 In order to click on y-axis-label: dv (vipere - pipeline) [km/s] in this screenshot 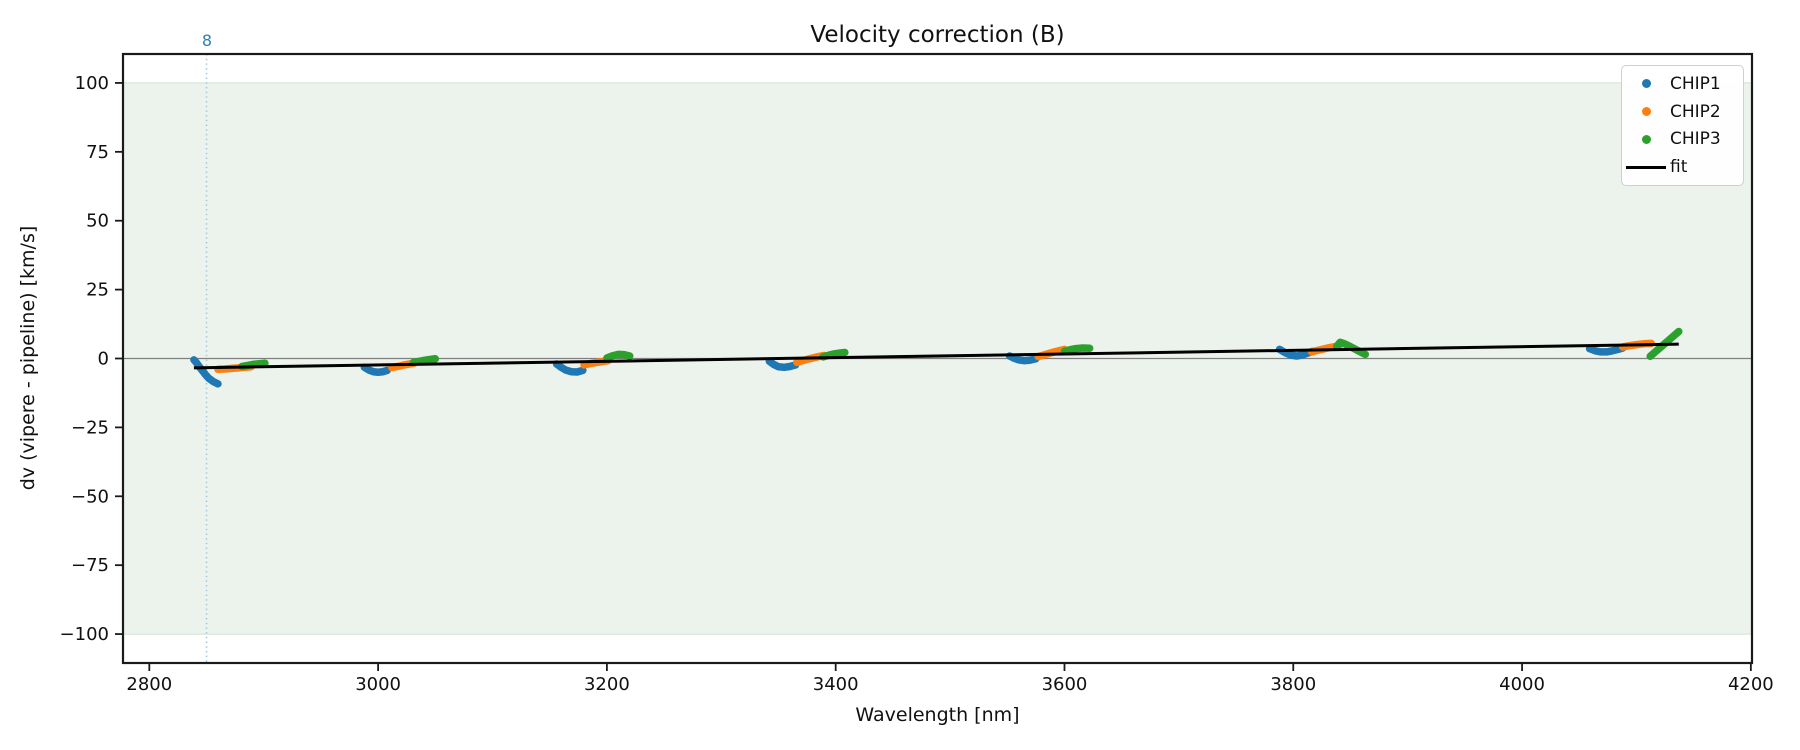, I will do `click(28, 358)`.